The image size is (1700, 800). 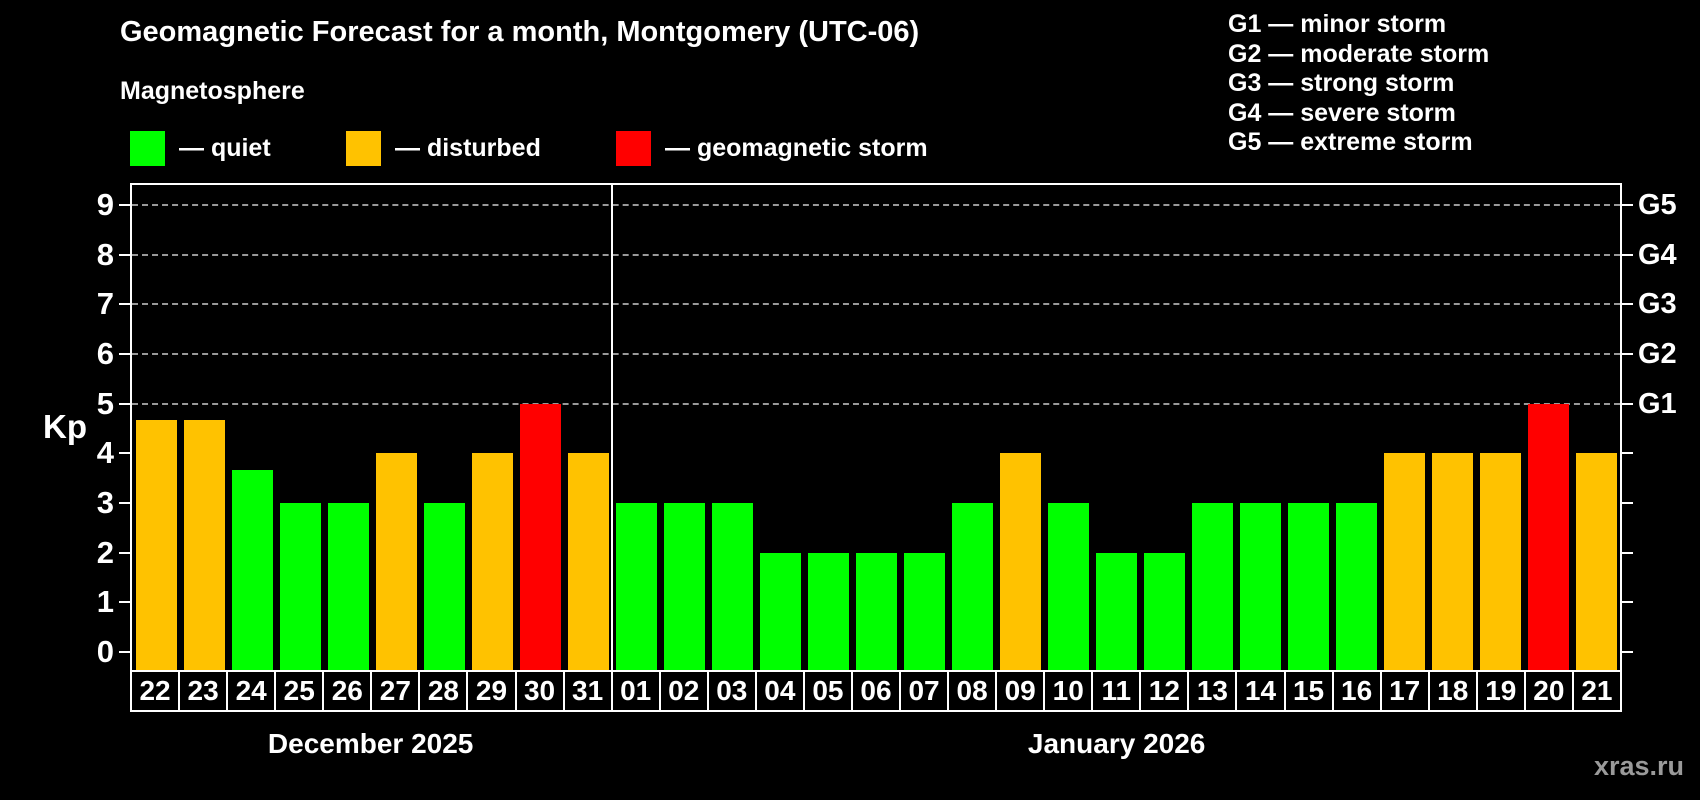 I want to click on watermark-text: xras.ru, so click(x=1638, y=766).